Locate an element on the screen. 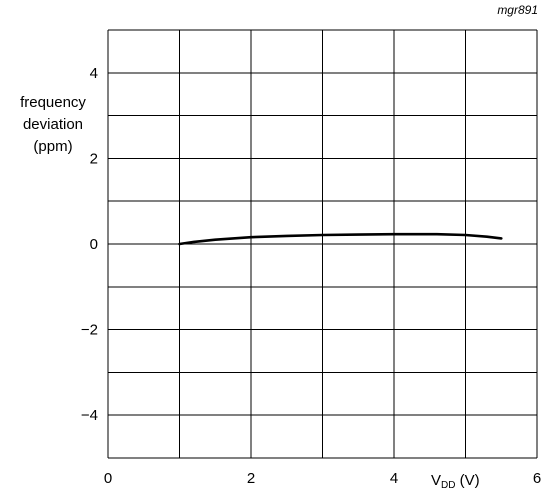 The image size is (543, 499). figure-code: mgr891 is located at coordinates (517, 10).